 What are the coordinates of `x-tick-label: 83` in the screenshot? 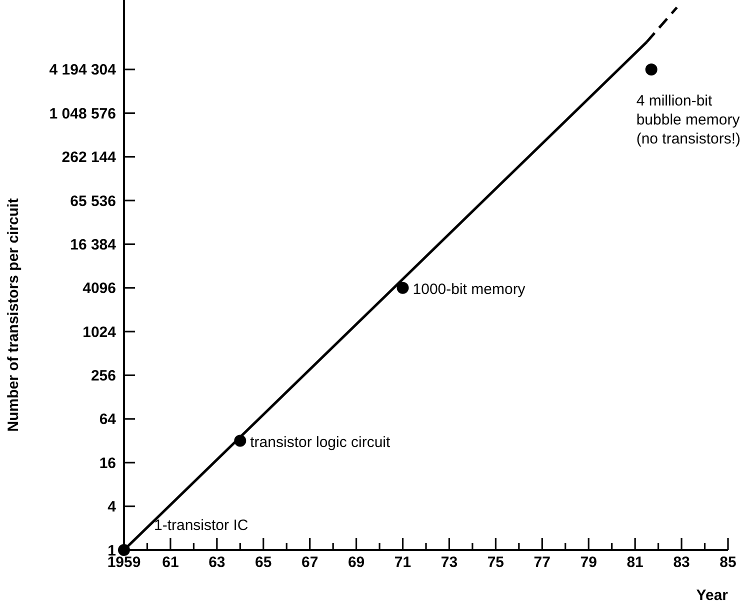 It's located at (681, 562).